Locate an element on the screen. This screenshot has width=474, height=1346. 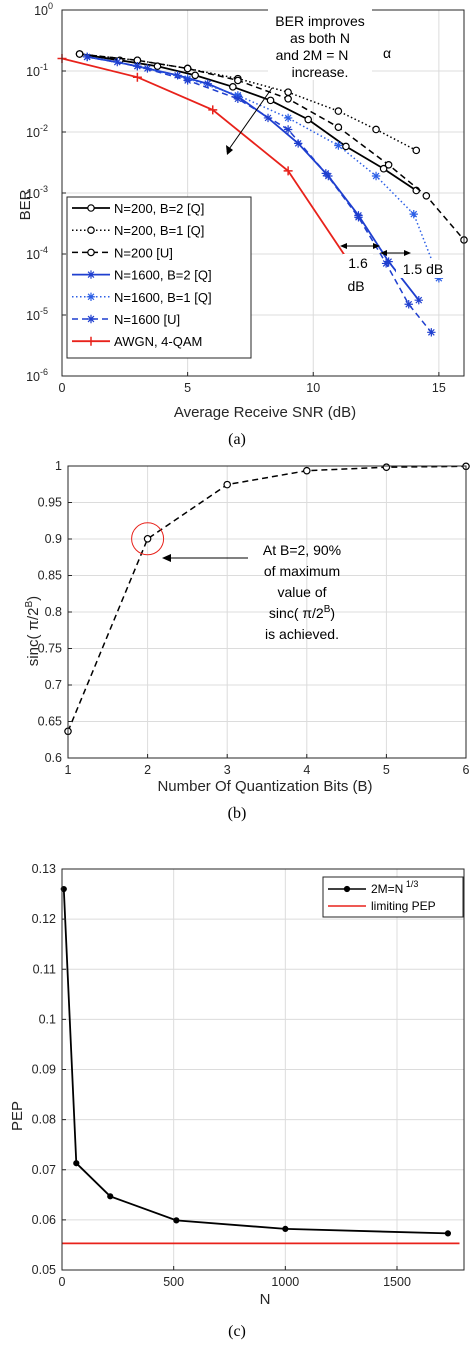
x-tick-label: 0 is located at coordinates (62, 388).